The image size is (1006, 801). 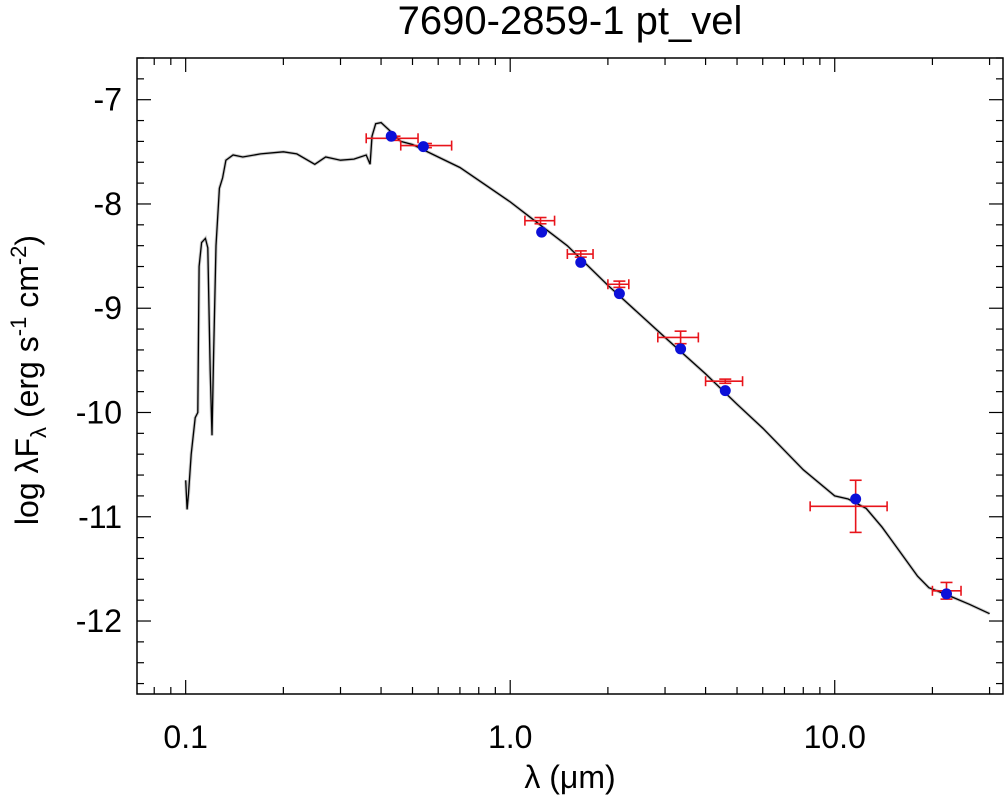 I want to click on y-axis-label: log λFλ (erg s-1 cm-2), so click(x=28, y=380).